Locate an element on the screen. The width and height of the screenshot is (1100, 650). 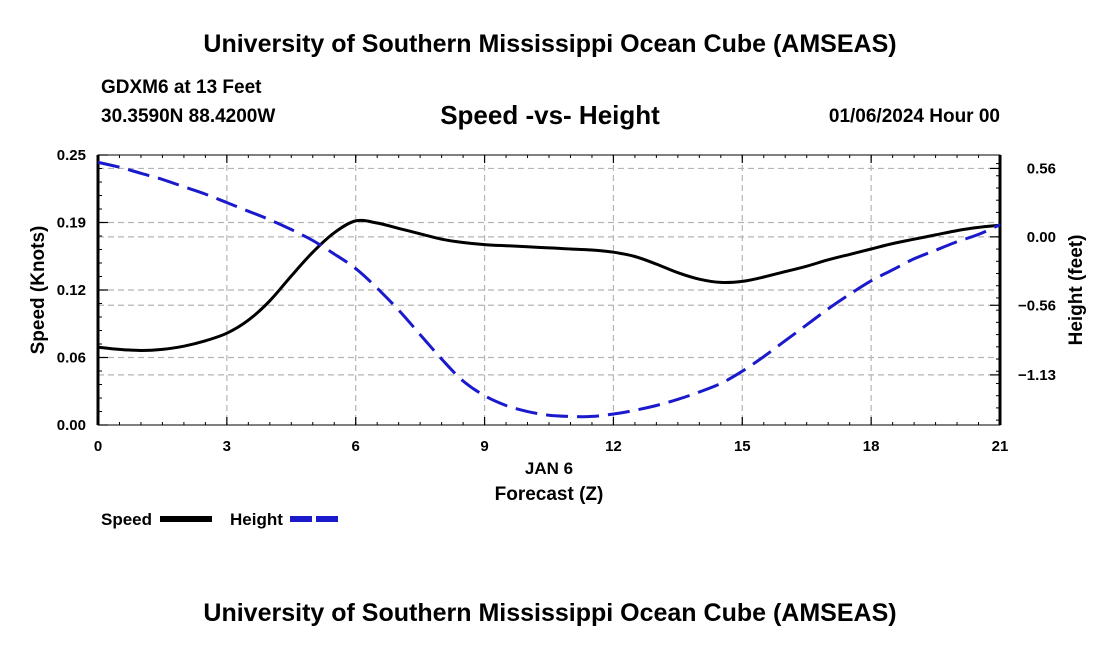
x-tick-label: 6 is located at coordinates (356, 446).